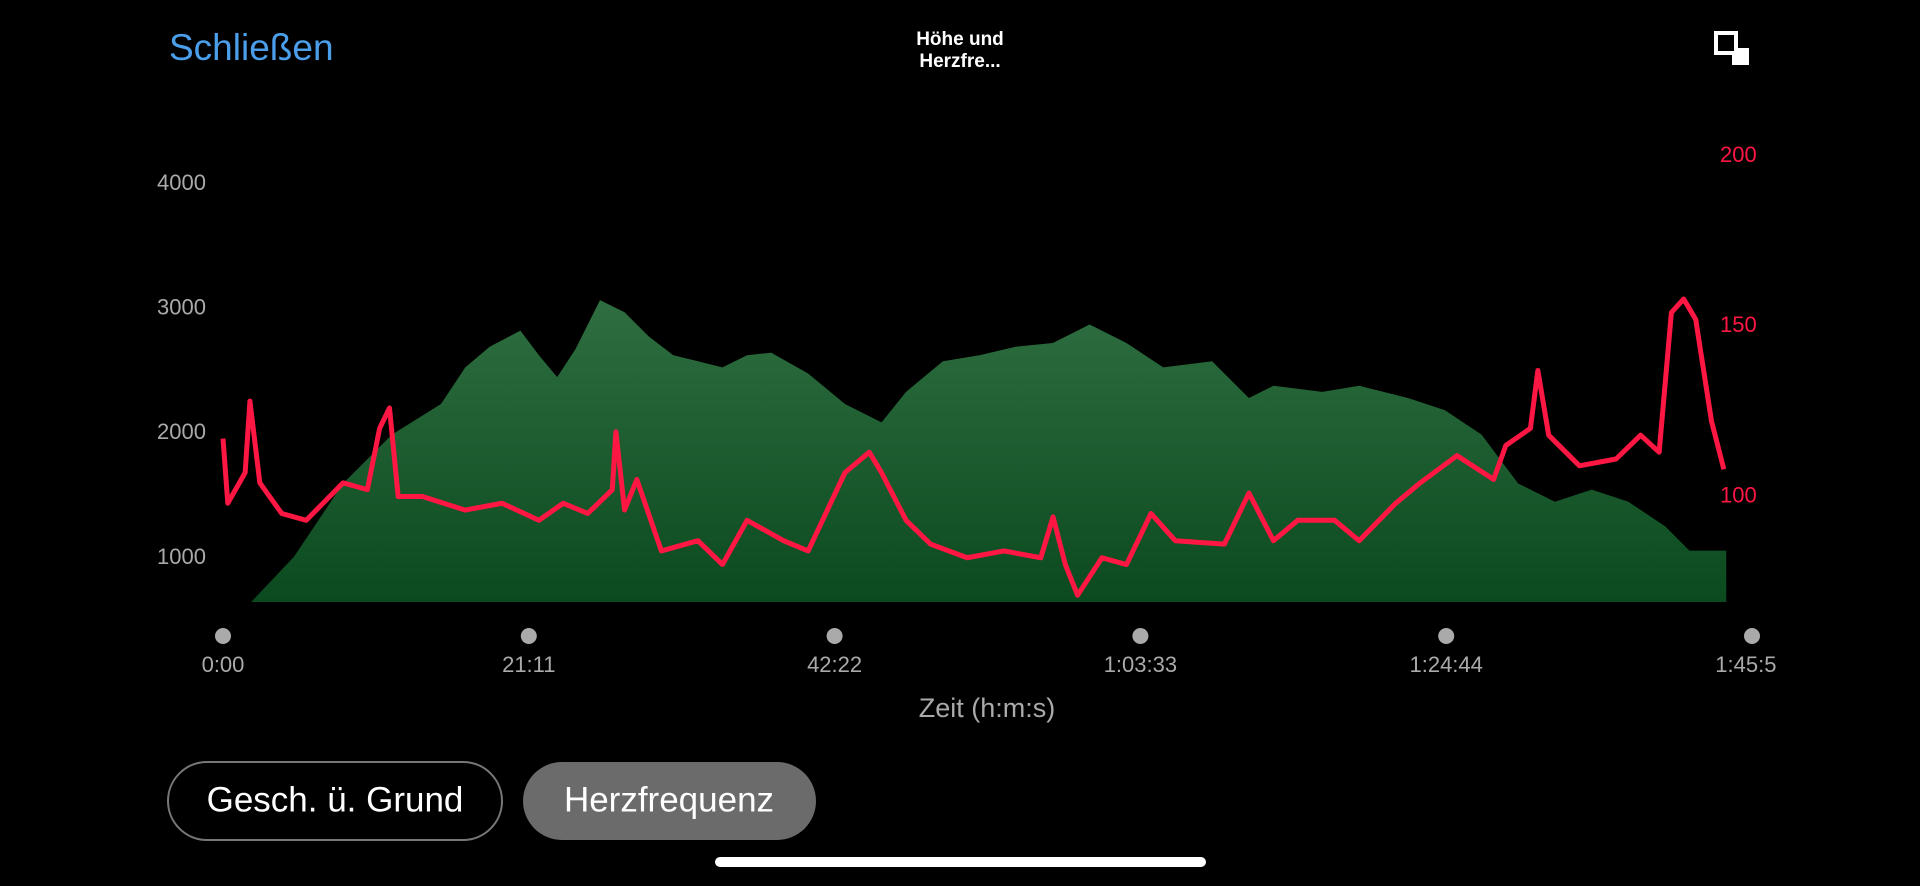 The height and width of the screenshot is (886, 1920). I want to click on x-tick-label: 1:45:55, so click(1751, 664).